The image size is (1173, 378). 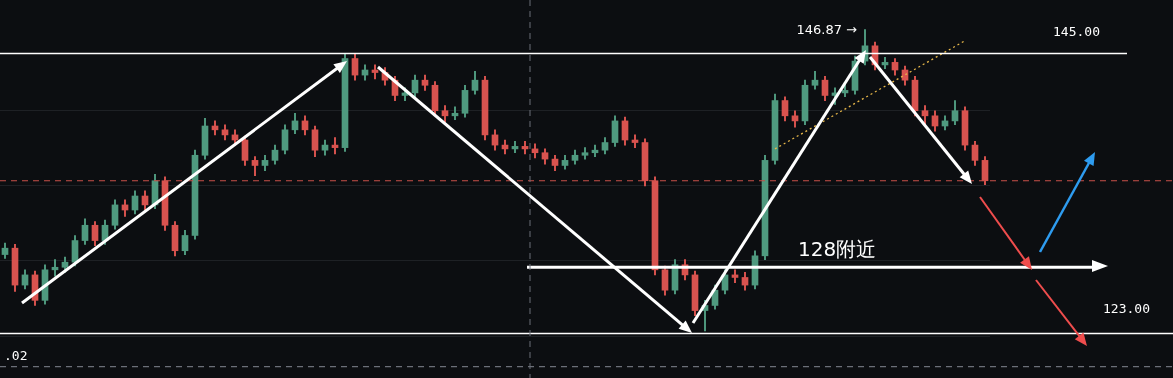 What do you see at coordinates (827, 30) in the screenshot?
I see `annotation: 146.87 →` at bounding box center [827, 30].